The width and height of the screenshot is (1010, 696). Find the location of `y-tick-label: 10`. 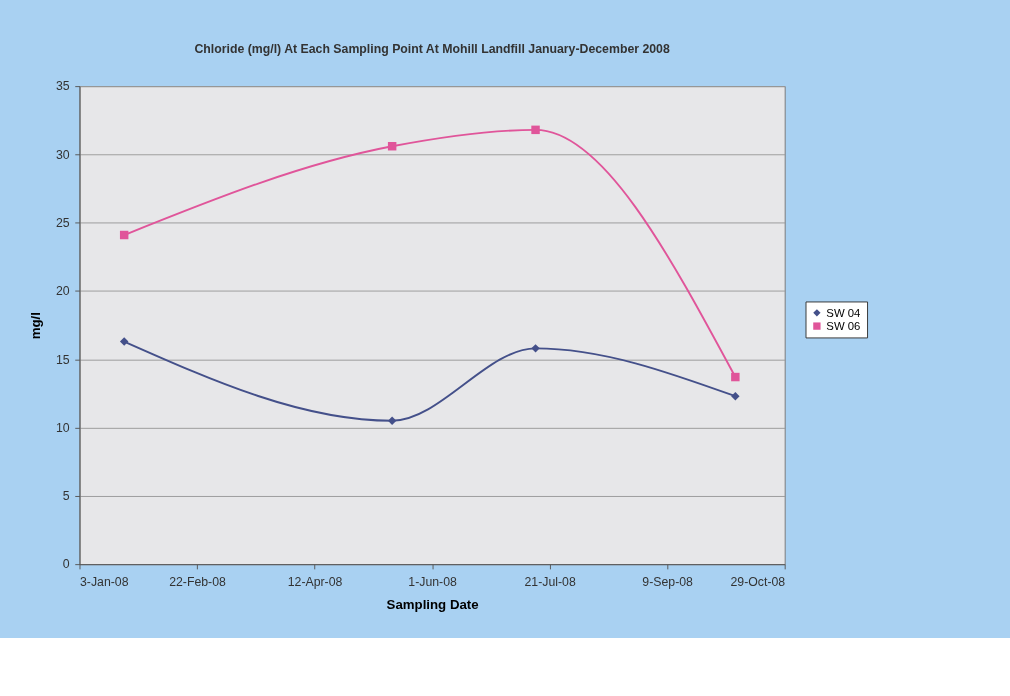

y-tick-label: 10 is located at coordinates (62, 427).